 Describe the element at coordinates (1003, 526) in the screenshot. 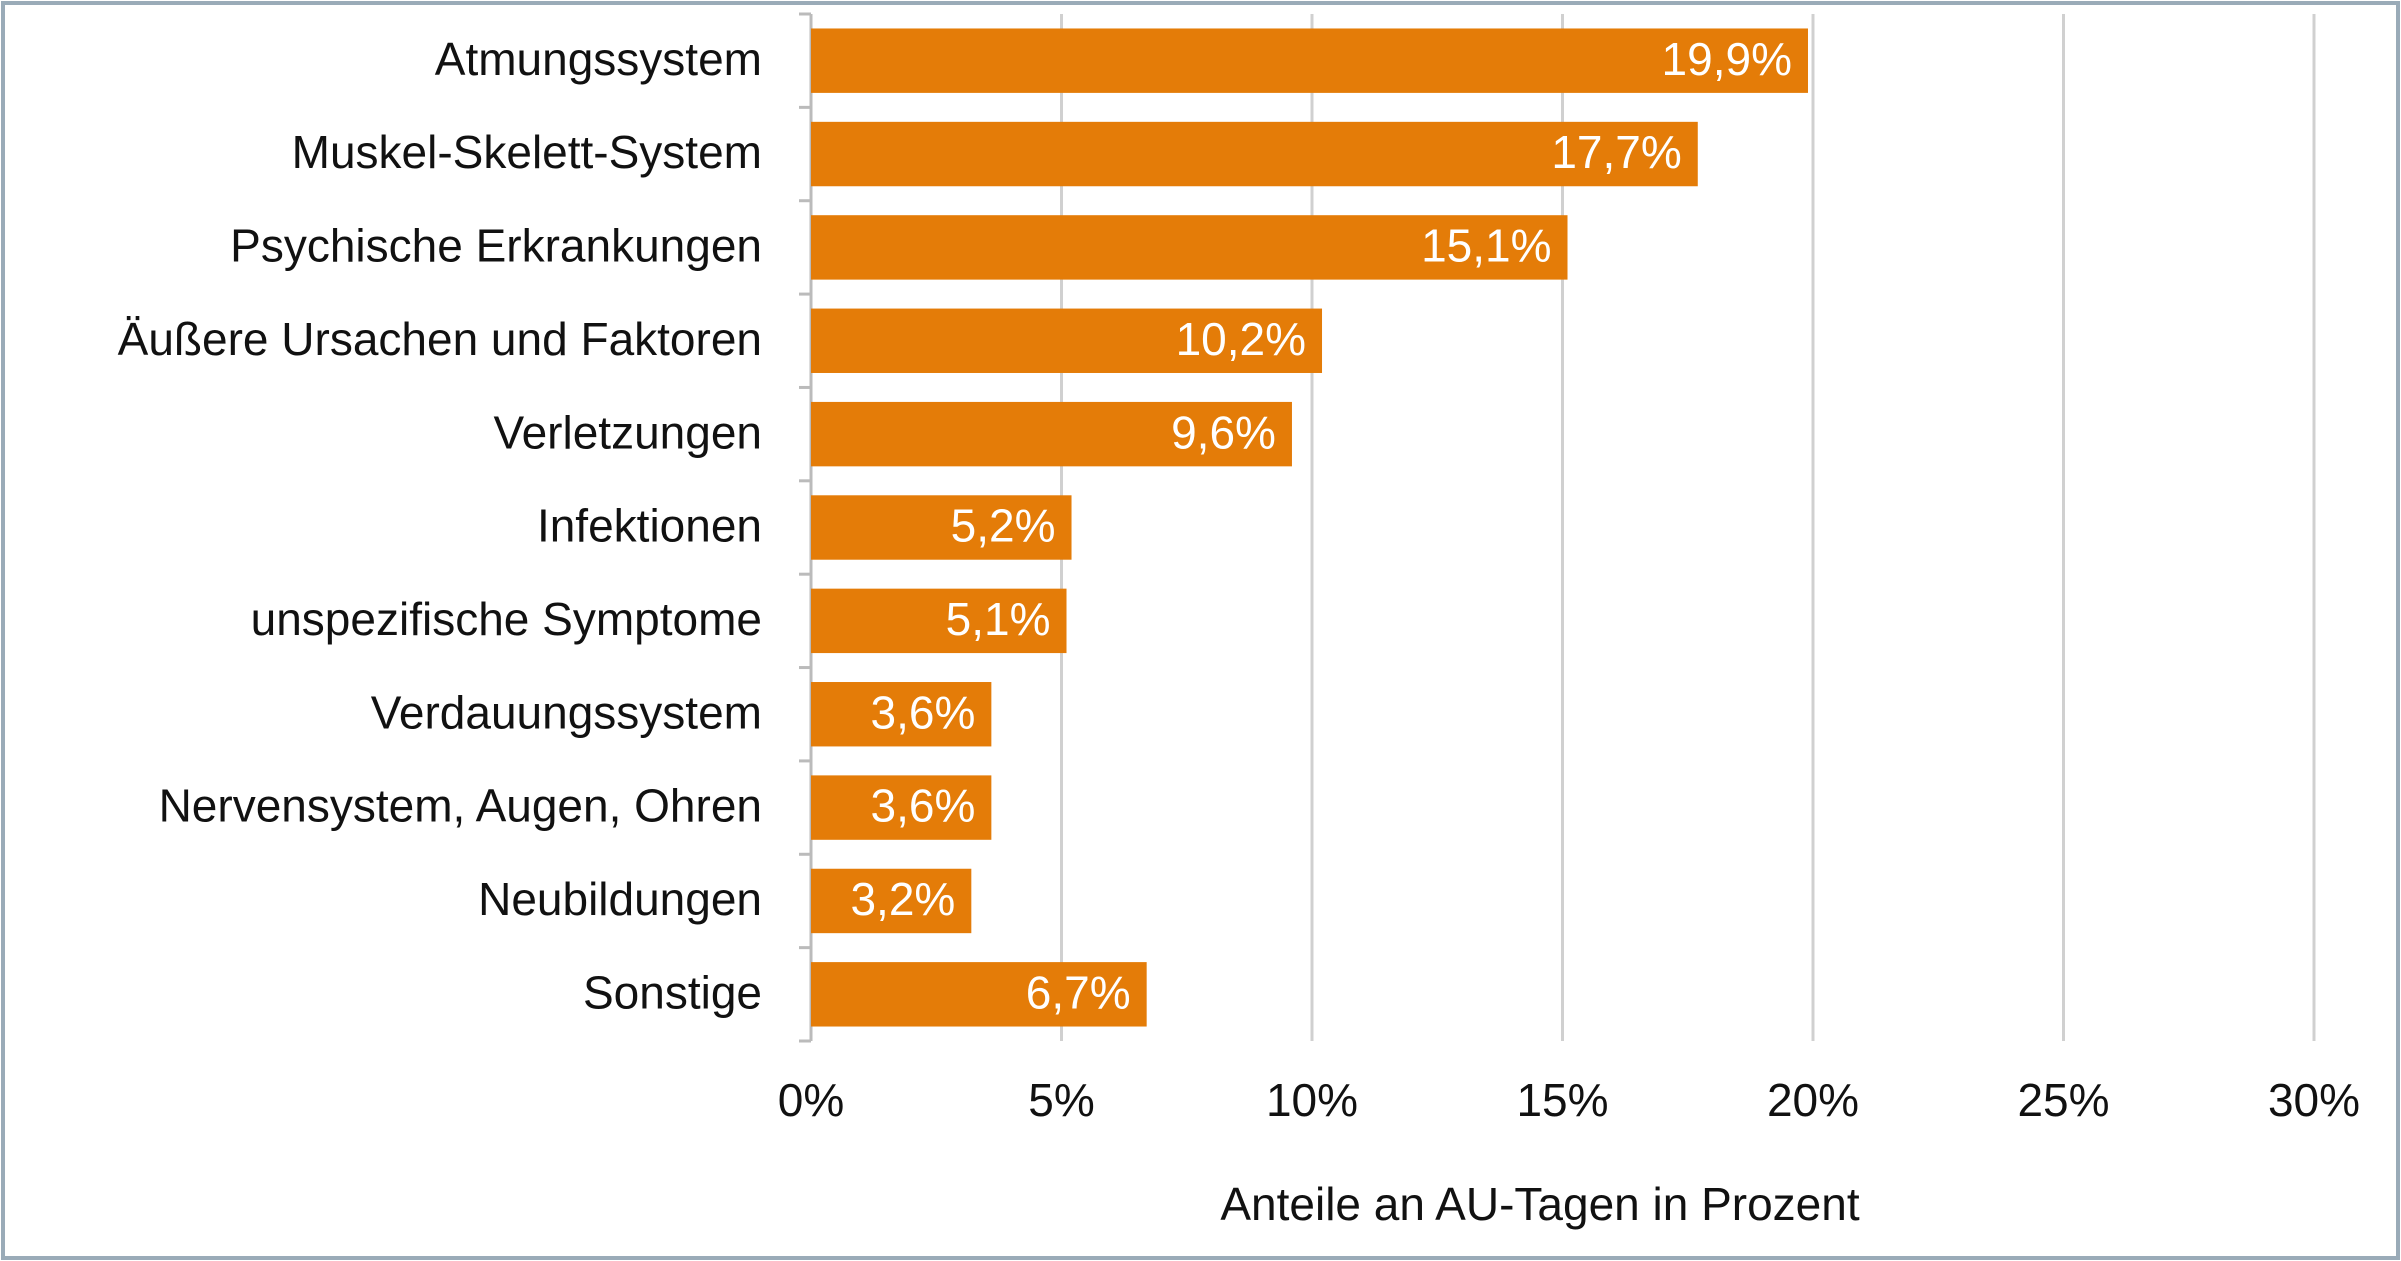

I see `value-label: 5,2%` at that location.